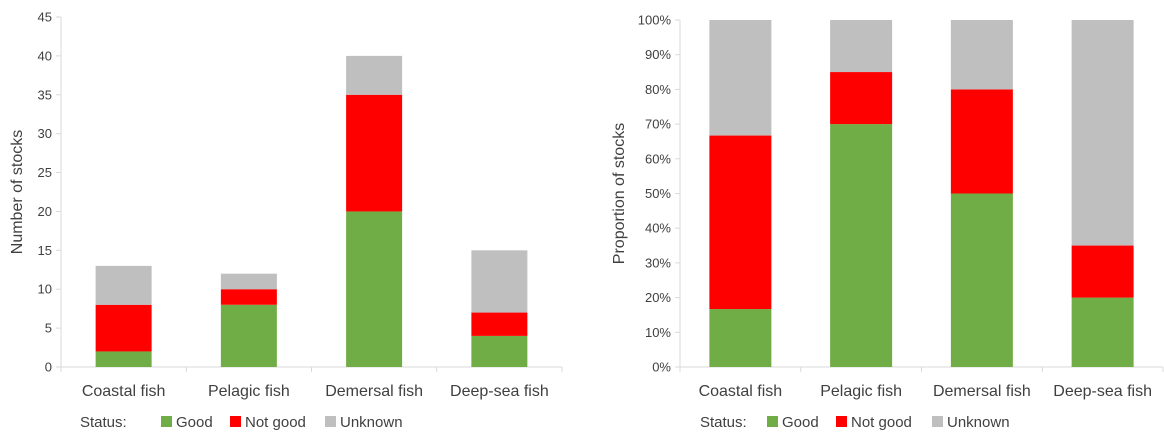  What do you see at coordinates (17, 192) in the screenshot?
I see `y-axis-title: Number of stocks` at bounding box center [17, 192].